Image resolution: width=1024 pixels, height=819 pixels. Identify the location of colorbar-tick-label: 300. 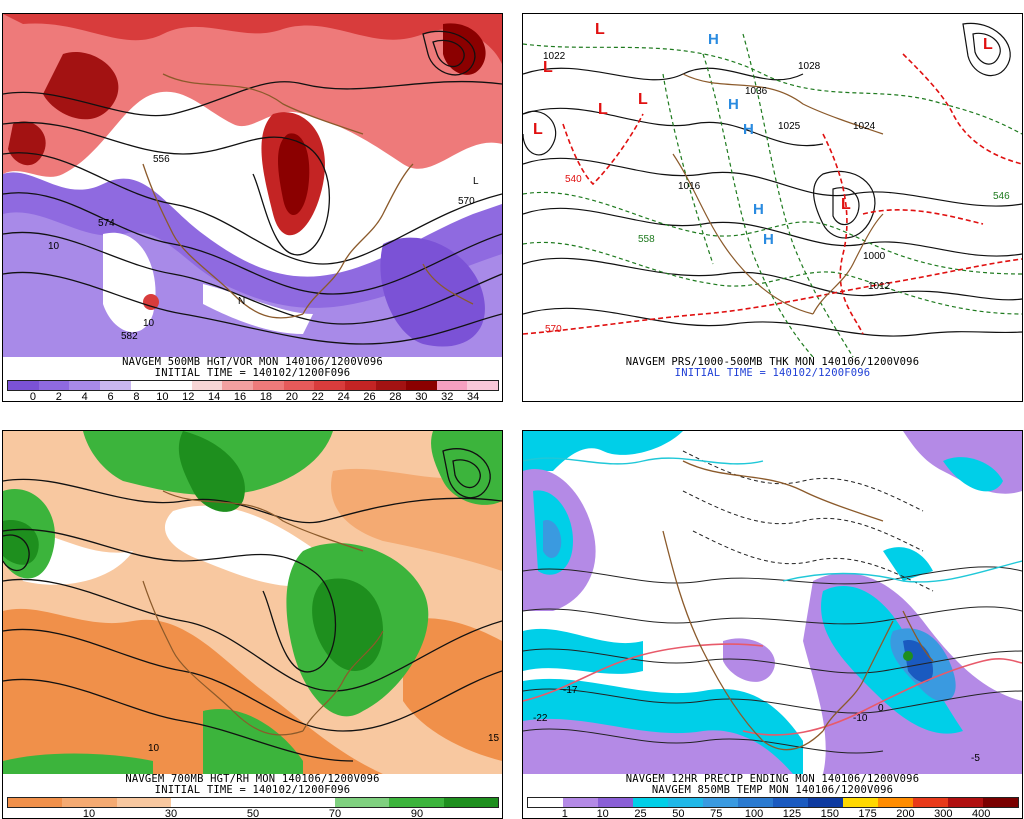
(943, 813).